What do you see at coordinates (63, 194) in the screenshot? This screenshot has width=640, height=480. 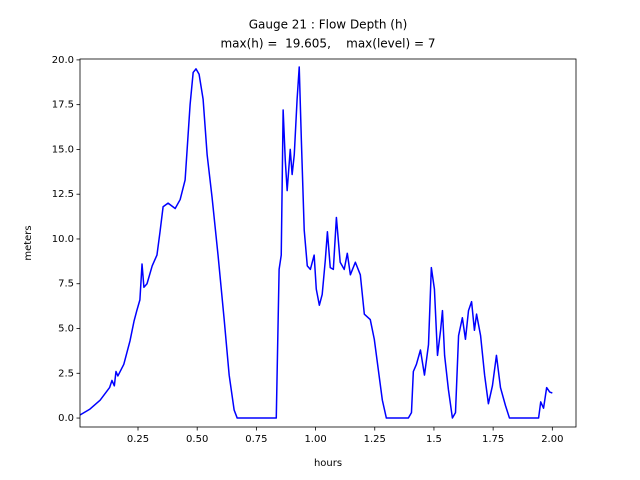 I see `y-tick-label: 12.5` at bounding box center [63, 194].